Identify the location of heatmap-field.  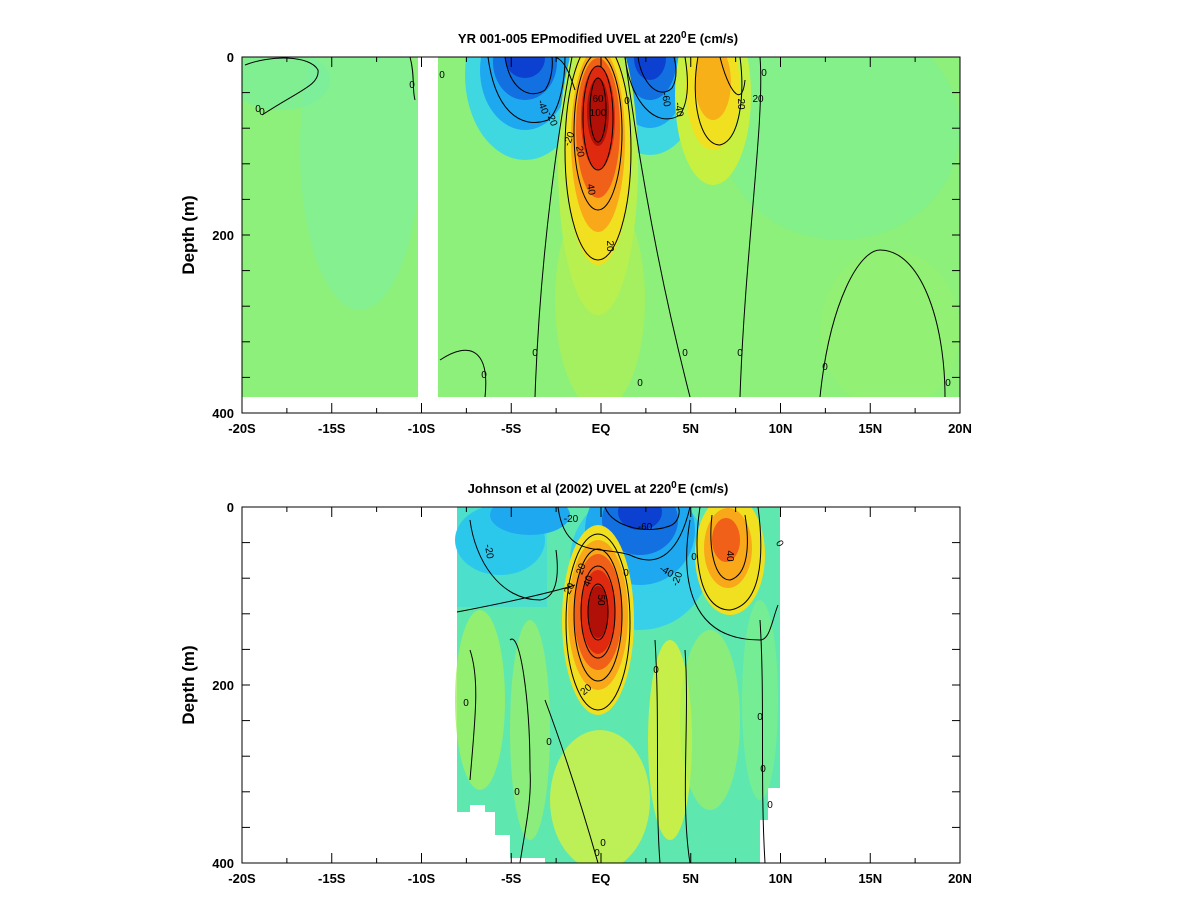
(617, 685).